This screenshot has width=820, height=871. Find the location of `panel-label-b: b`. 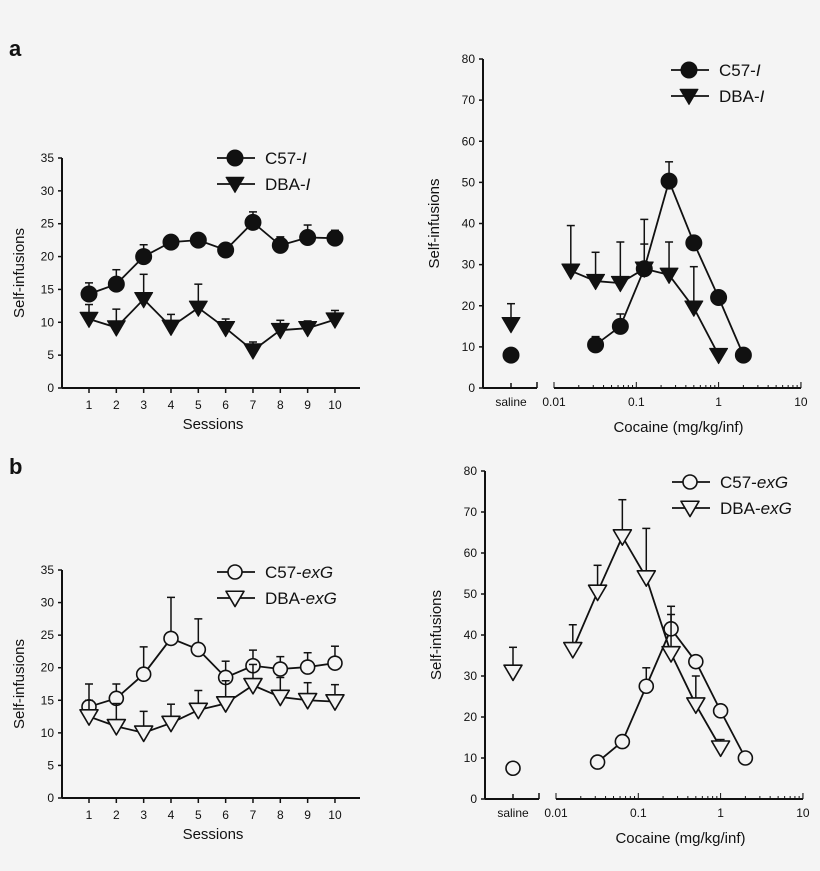

panel-label-b: b is located at coordinates (15, 466).